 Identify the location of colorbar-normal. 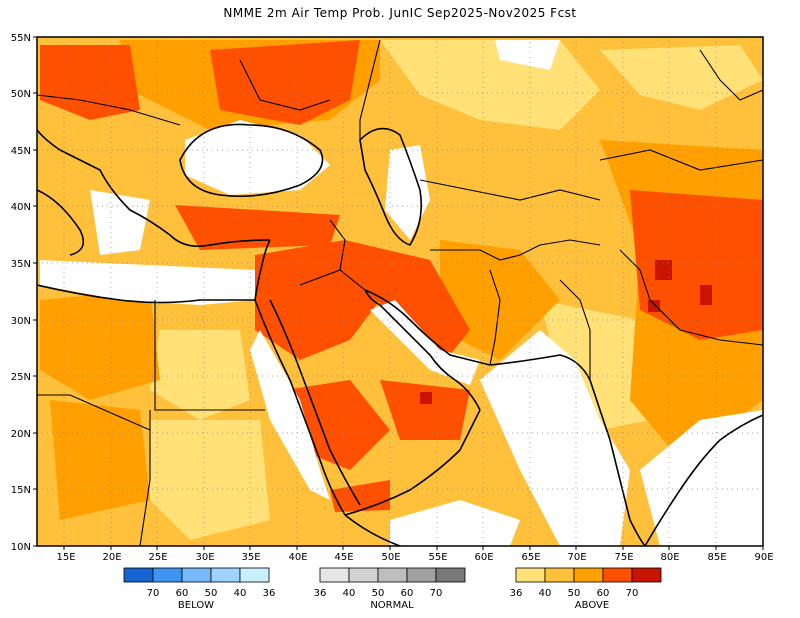
(392, 575).